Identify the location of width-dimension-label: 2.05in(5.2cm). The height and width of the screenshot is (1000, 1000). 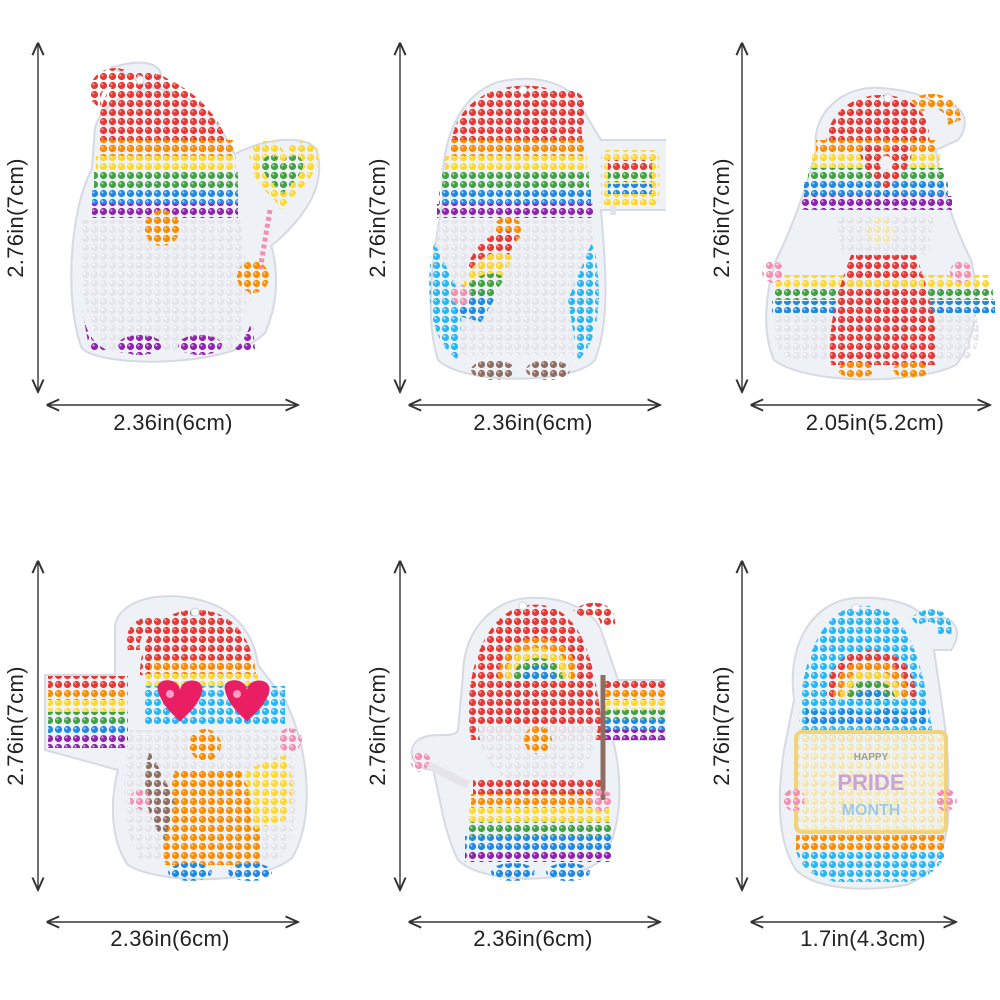
(875, 422).